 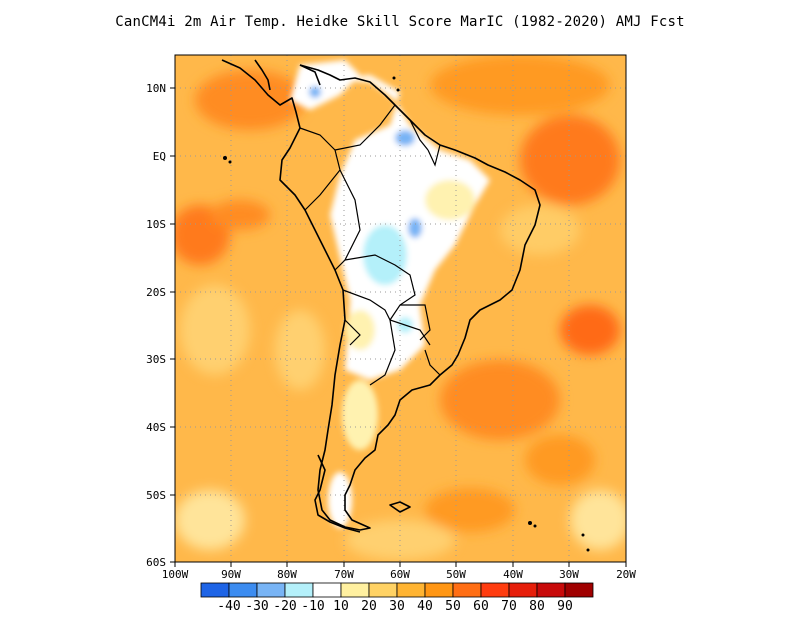 I want to click on lon-ticks, so click(x=400, y=564).